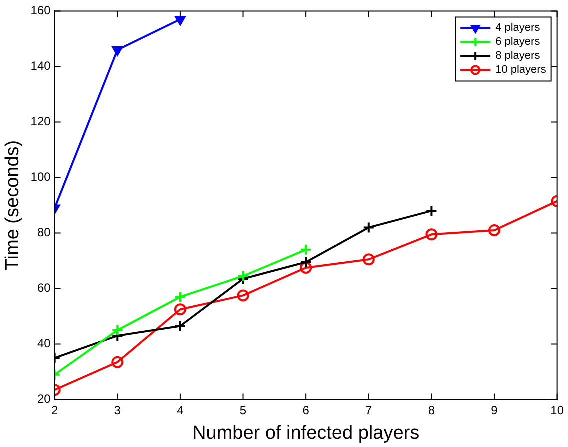 The height and width of the screenshot is (447, 568). What do you see at coordinates (118, 410) in the screenshot?
I see `x-tick-label: 3` at bounding box center [118, 410].